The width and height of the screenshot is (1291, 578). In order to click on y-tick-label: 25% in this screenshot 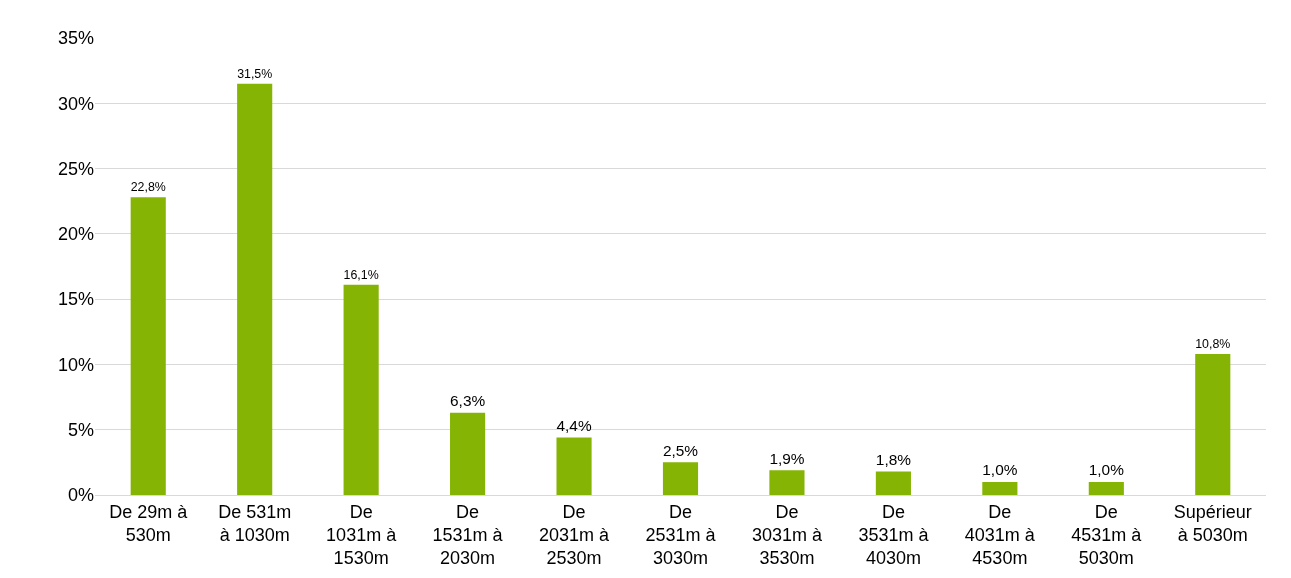, I will do `click(75, 168)`.